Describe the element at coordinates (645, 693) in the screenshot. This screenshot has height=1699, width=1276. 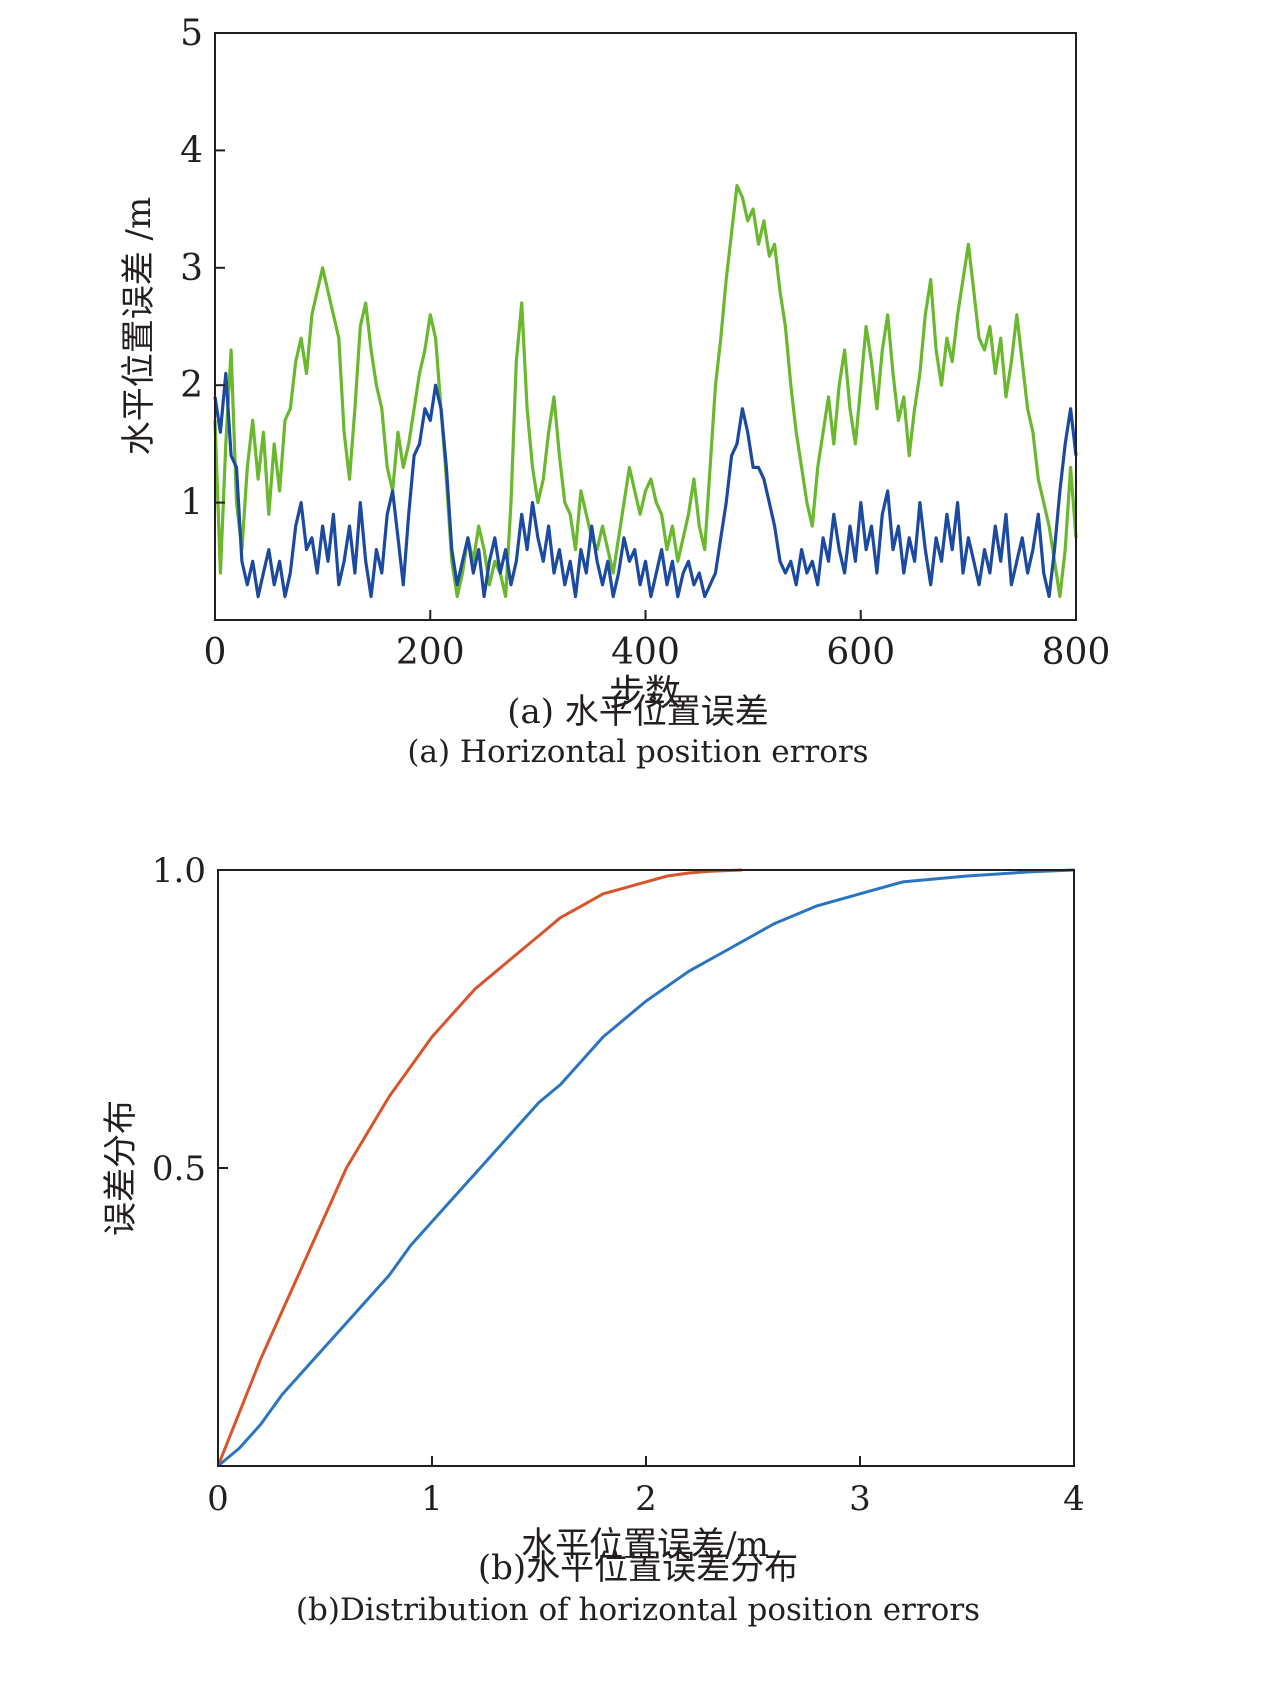
I see `chart-a-x-axis-label: 步数` at that location.